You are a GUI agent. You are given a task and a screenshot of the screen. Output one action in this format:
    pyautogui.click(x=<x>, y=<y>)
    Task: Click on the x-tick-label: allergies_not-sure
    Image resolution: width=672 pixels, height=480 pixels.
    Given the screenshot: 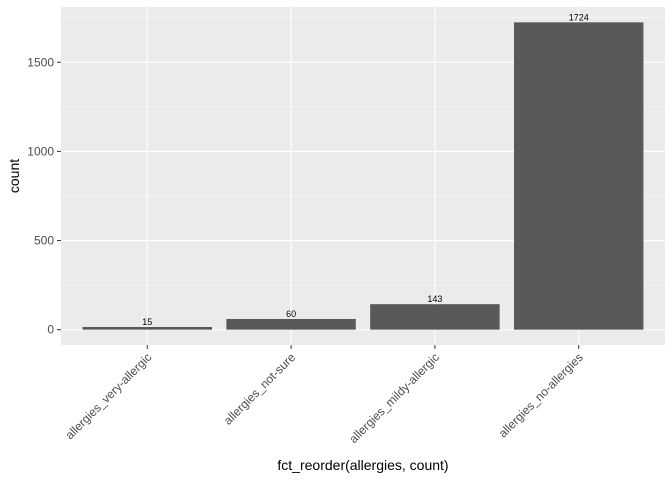 What is the action you would take?
    pyautogui.click(x=260, y=389)
    